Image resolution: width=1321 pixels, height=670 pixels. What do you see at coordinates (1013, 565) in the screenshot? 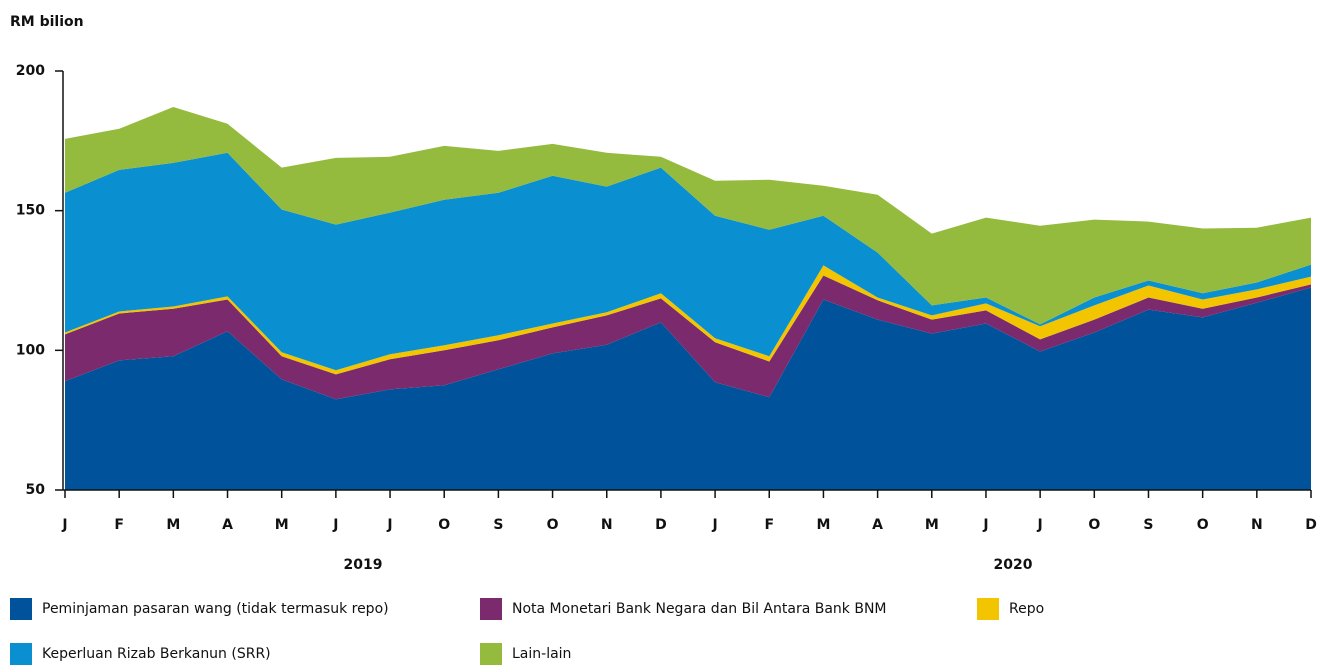
I see `year-label: 2020` at bounding box center [1013, 565].